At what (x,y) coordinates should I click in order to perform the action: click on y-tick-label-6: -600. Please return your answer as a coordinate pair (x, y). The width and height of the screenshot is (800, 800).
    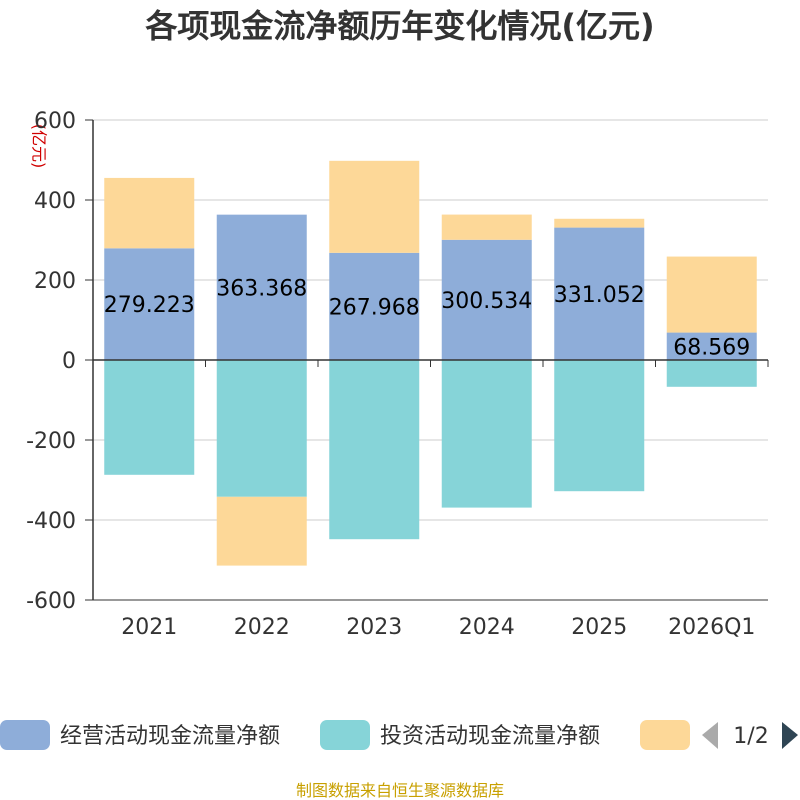
    Looking at the image, I should click on (51, 601).